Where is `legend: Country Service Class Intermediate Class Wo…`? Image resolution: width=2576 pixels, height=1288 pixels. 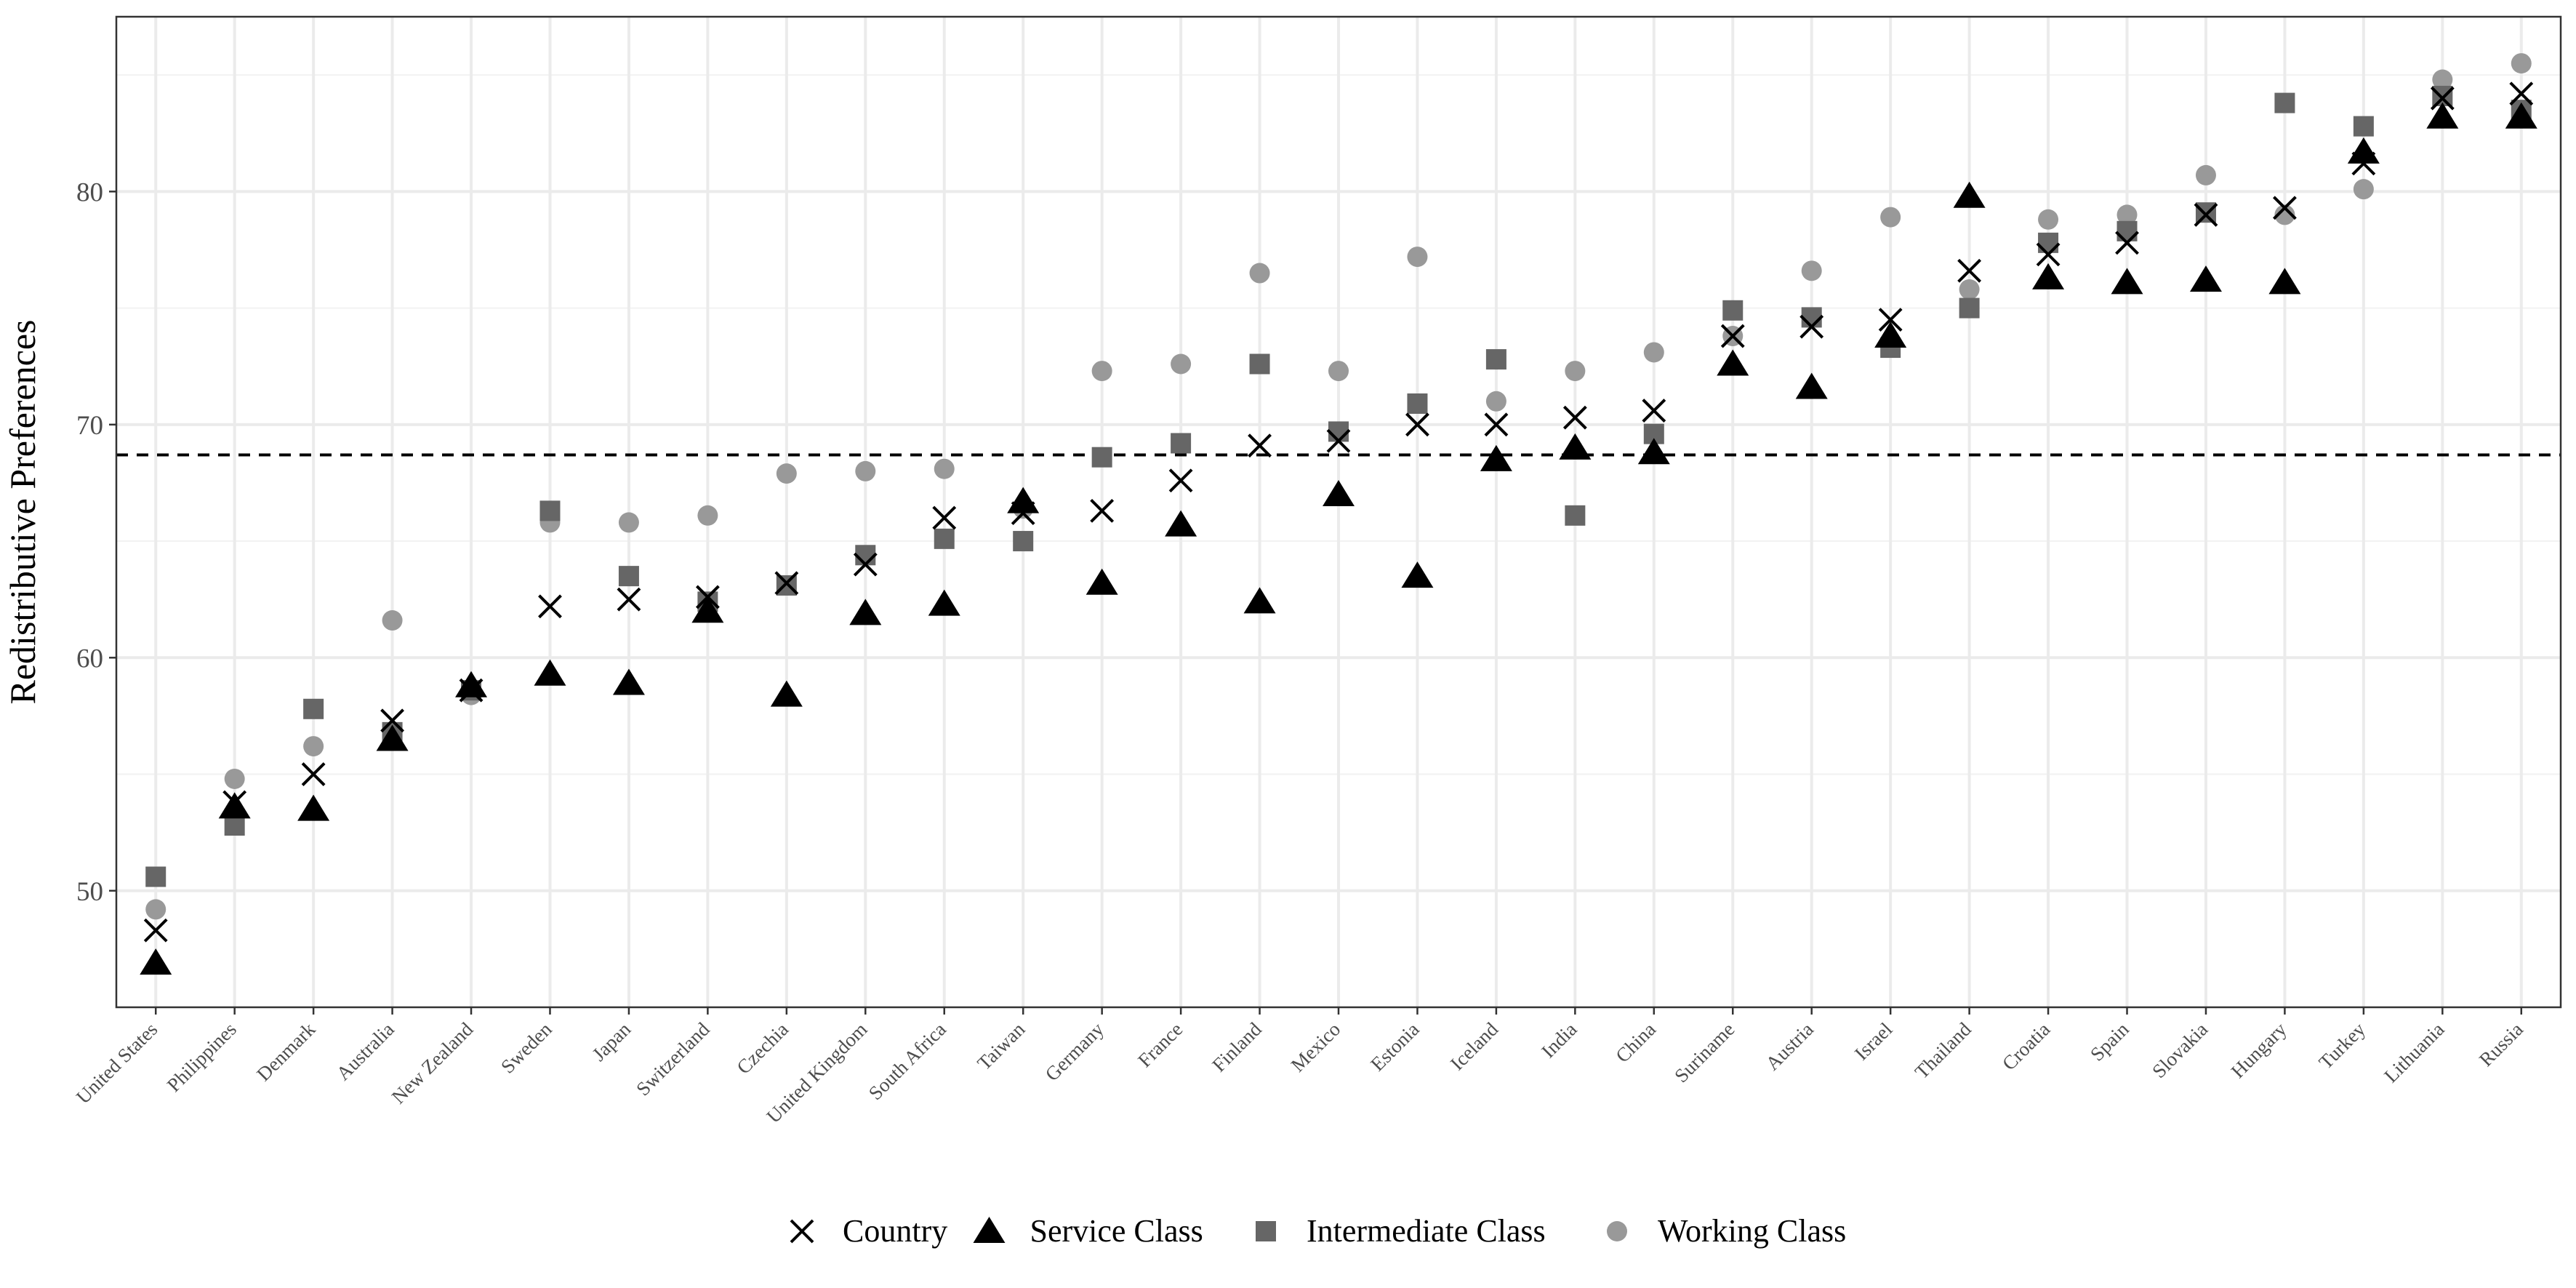 legend: Country Service Class Intermediate Class Wo… is located at coordinates (1318, 1231).